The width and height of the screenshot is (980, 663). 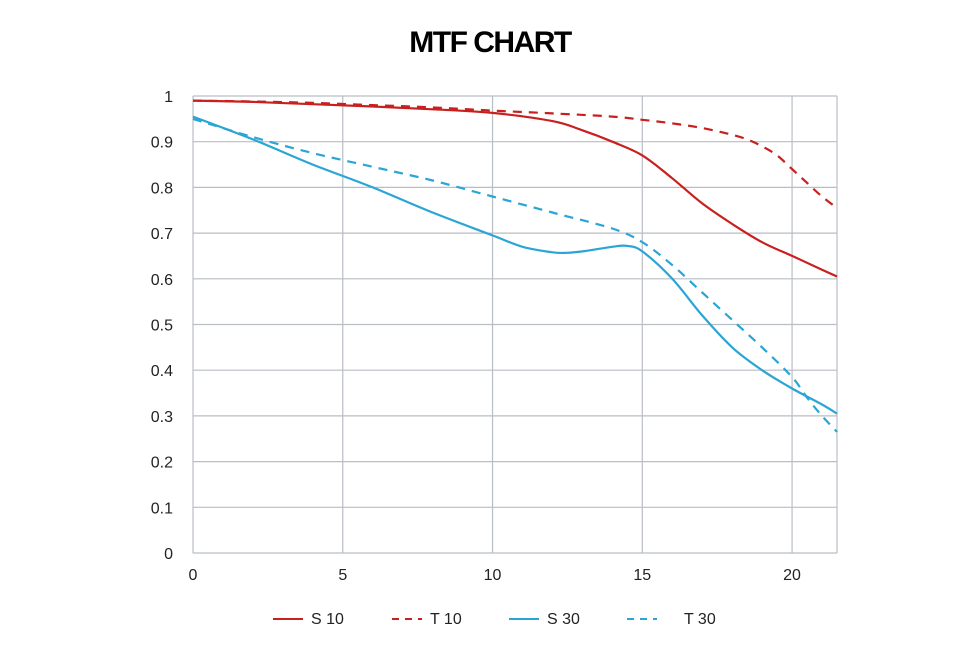 I want to click on legend: S 10 T 10 S 30 T 30, so click(x=494, y=619).